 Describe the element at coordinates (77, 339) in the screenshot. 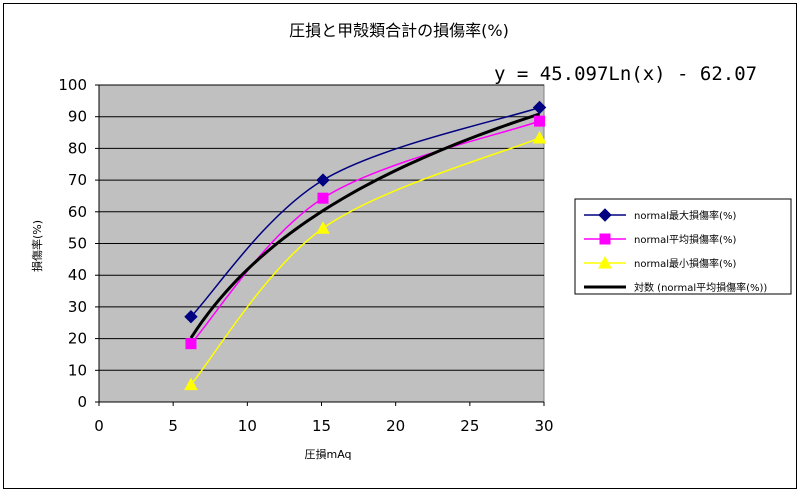

I see `y-tick-label: 20` at that location.